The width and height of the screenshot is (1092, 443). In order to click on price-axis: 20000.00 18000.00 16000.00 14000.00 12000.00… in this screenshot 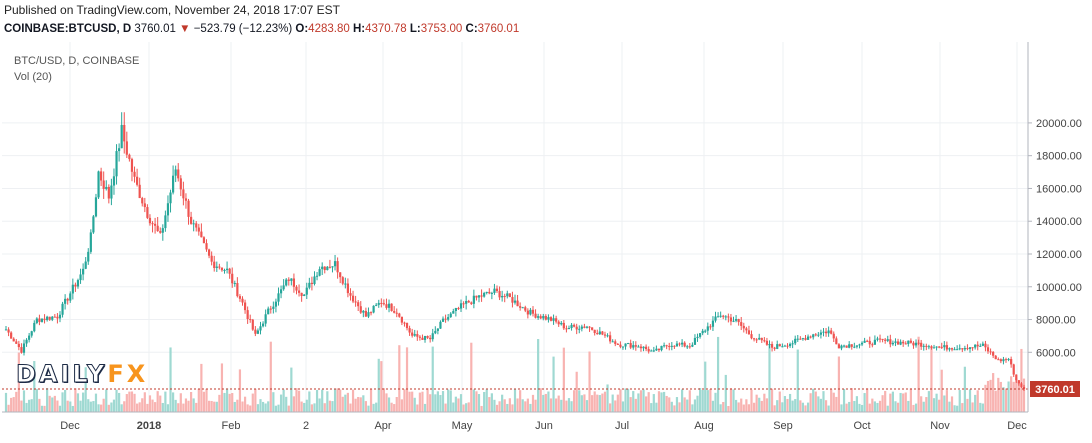, I will do `click(1055, 238)`.